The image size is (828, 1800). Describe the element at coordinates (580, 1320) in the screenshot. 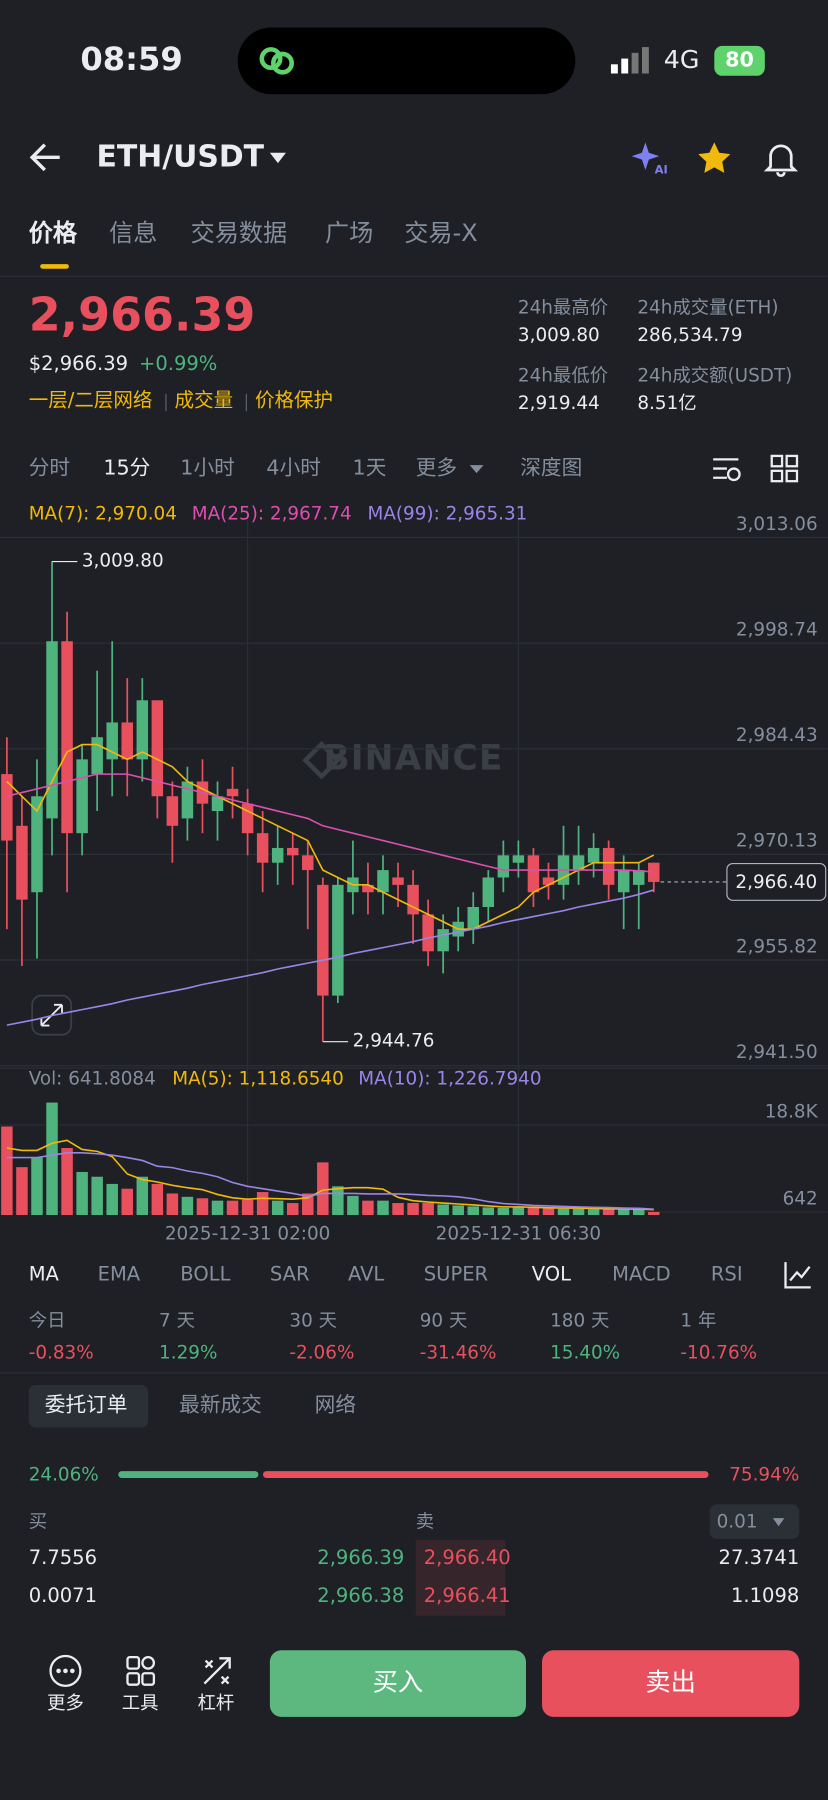

I see `perf-label: 180 天` at that location.